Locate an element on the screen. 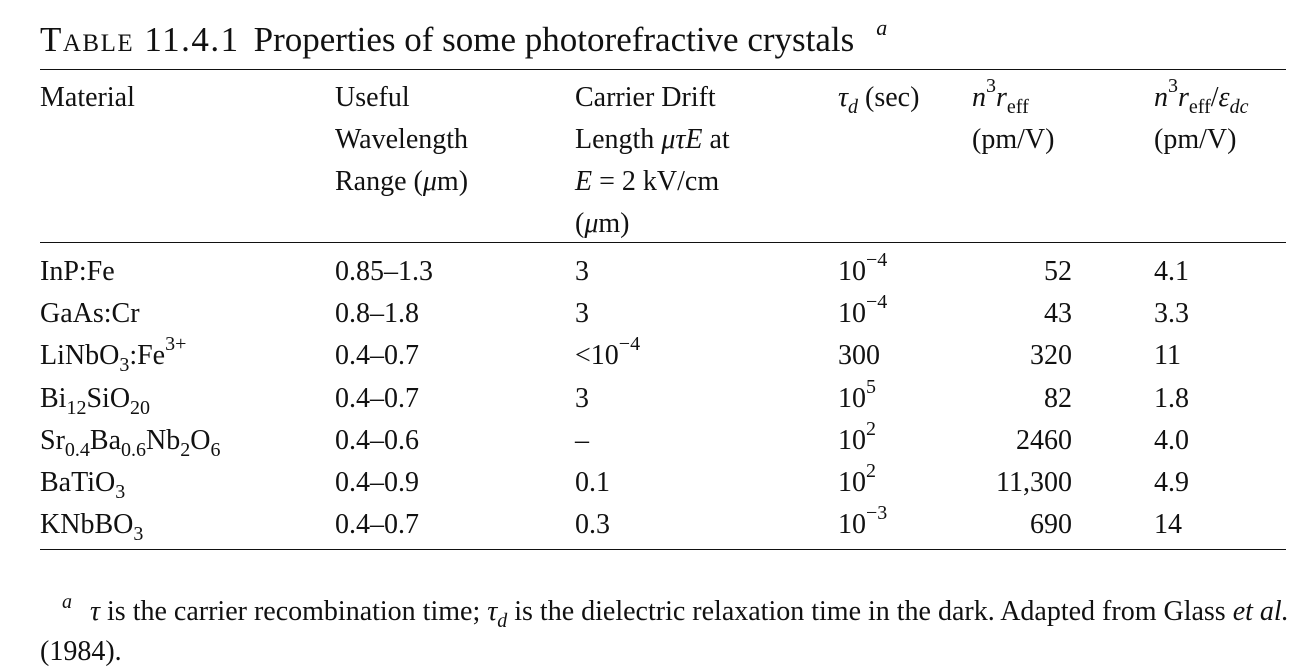 This screenshot has width=1316, height=672. table-row-material: Bi12SiO20 is located at coordinates (95, 401).